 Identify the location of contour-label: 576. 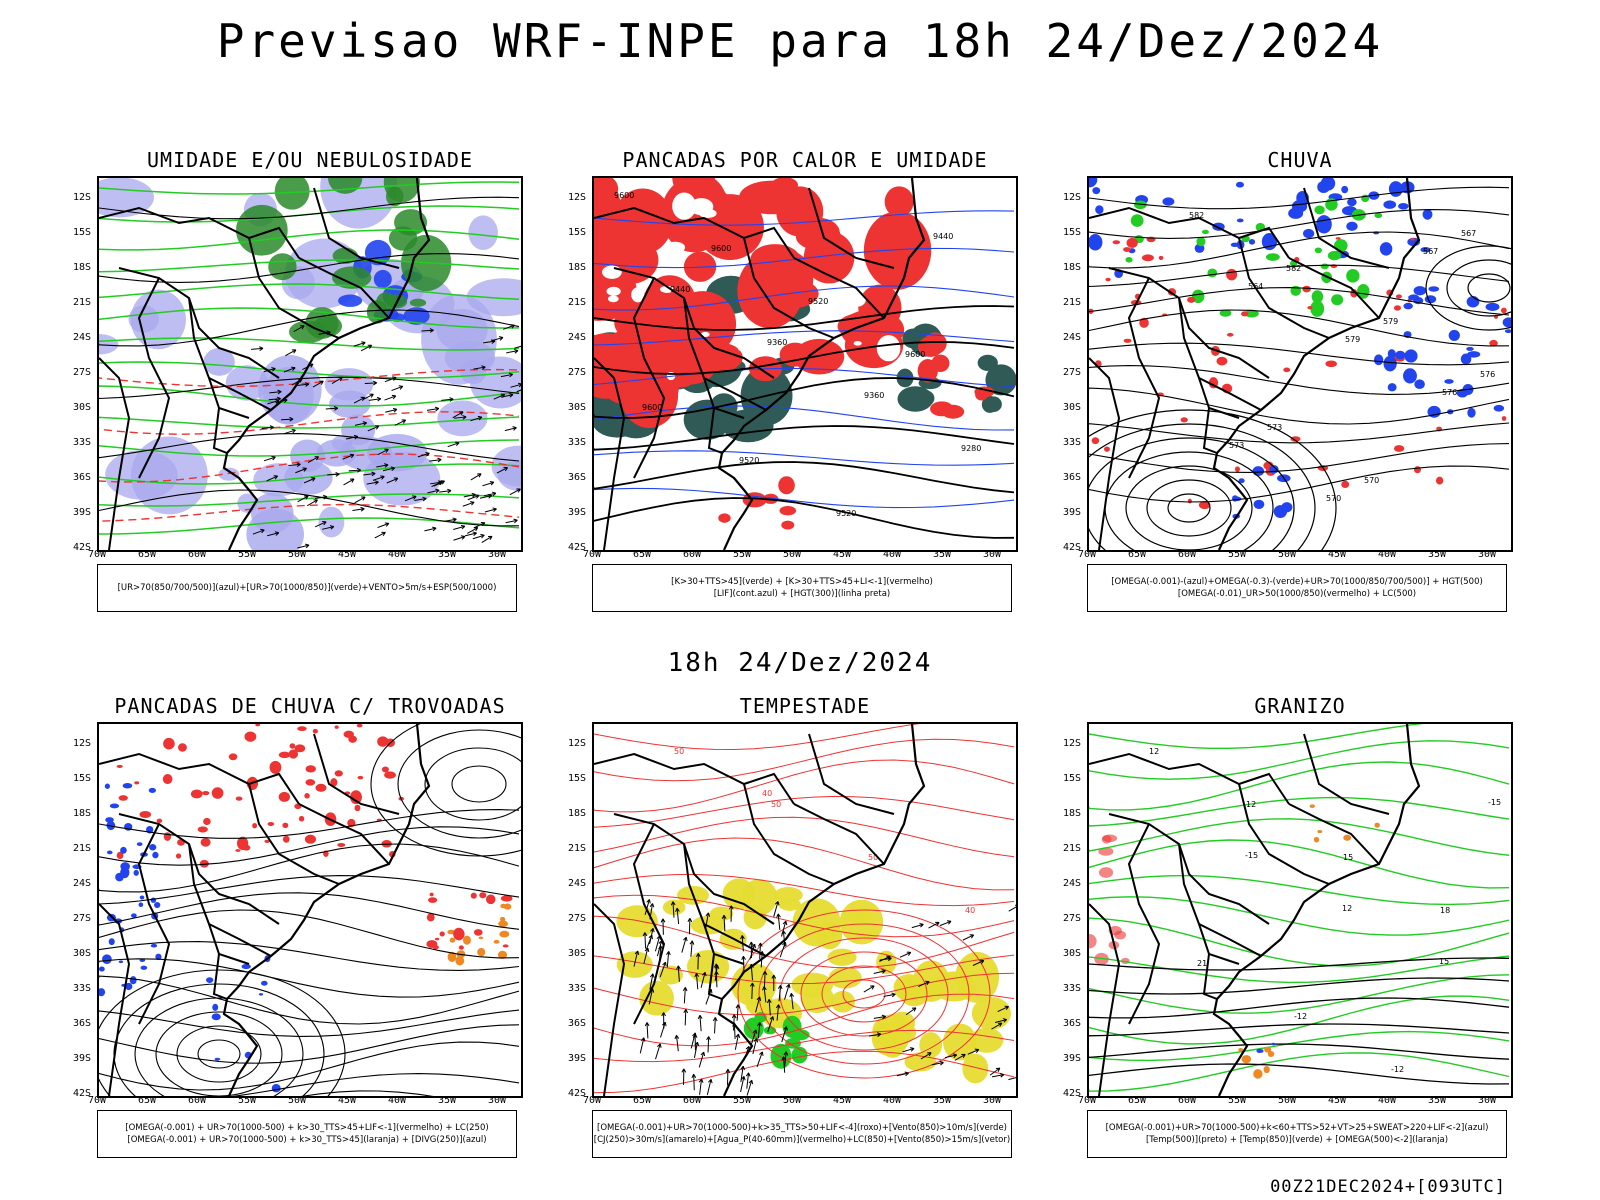
(1449, 392).